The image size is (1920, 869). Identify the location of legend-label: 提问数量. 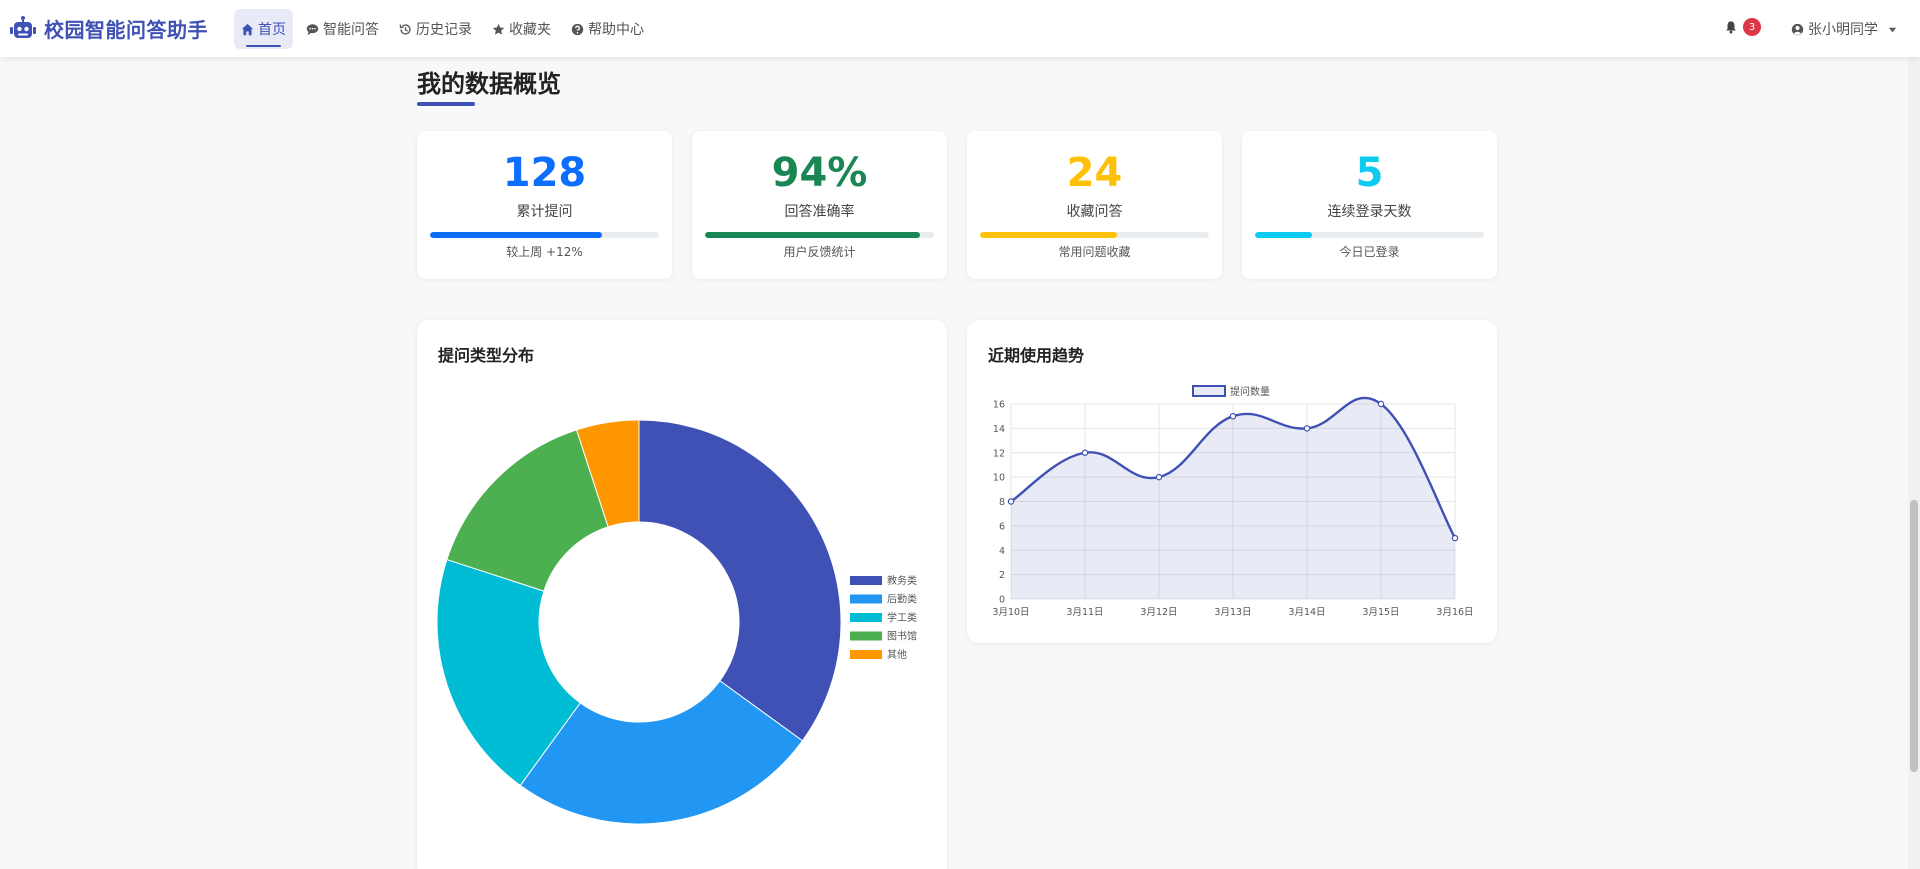
(1250, 391).